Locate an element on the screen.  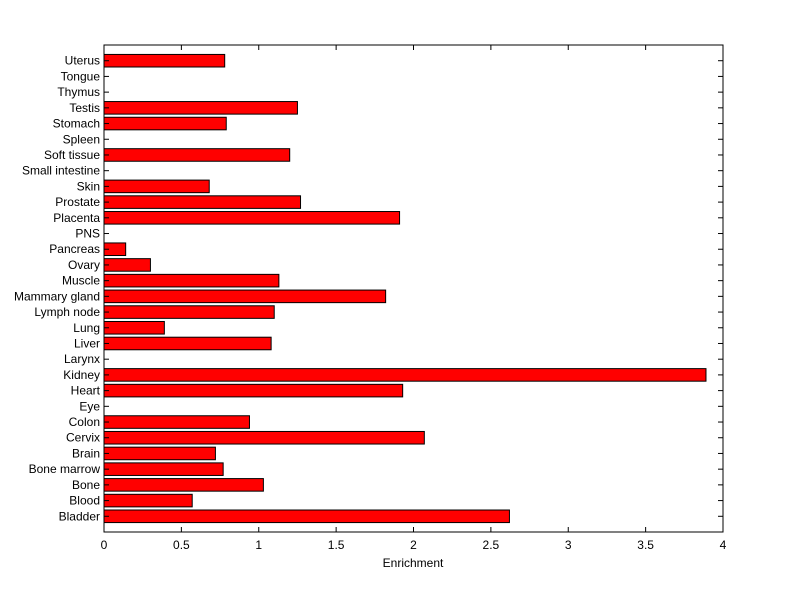
bar-bladder is located at coordinates (306, 516).